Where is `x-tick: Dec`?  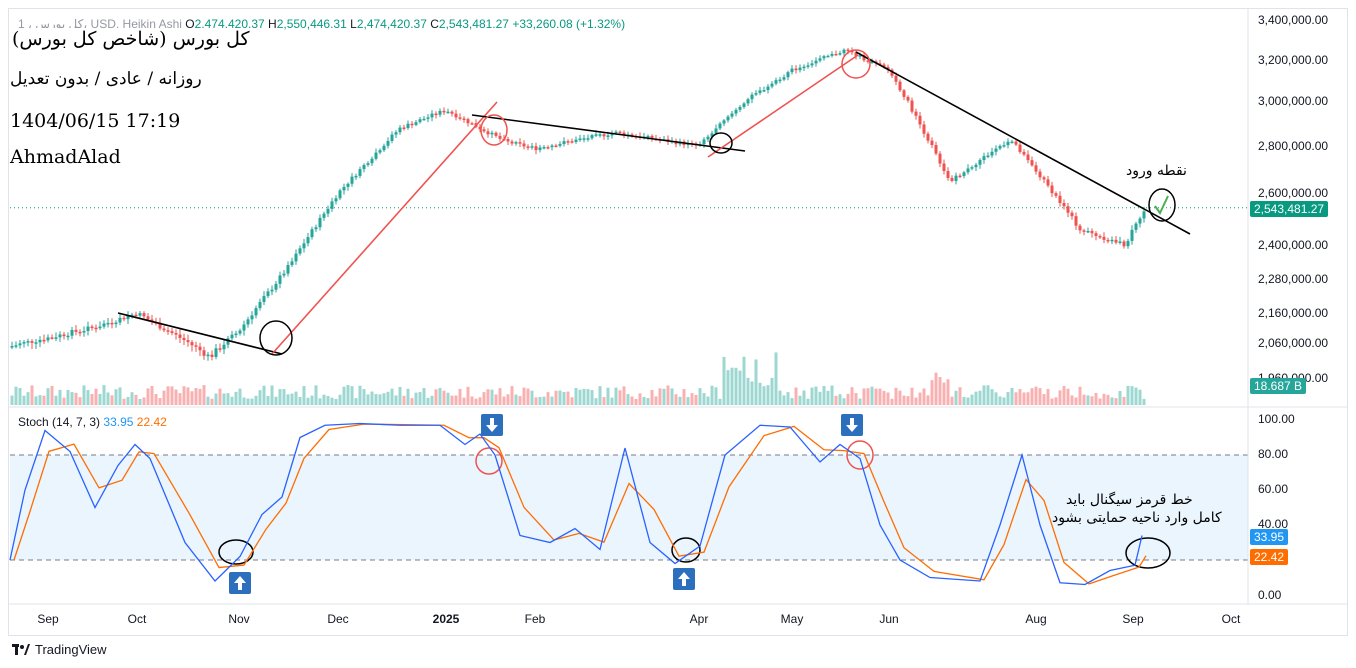
x-tick: Dec is located at coordinates (338, 619).